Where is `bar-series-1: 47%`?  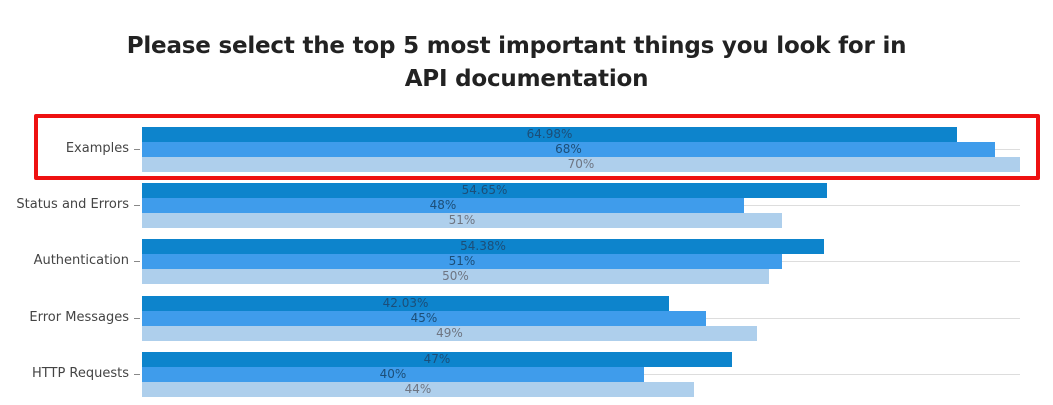
bar-series-1: 47% is located at coordinates (437, 359).